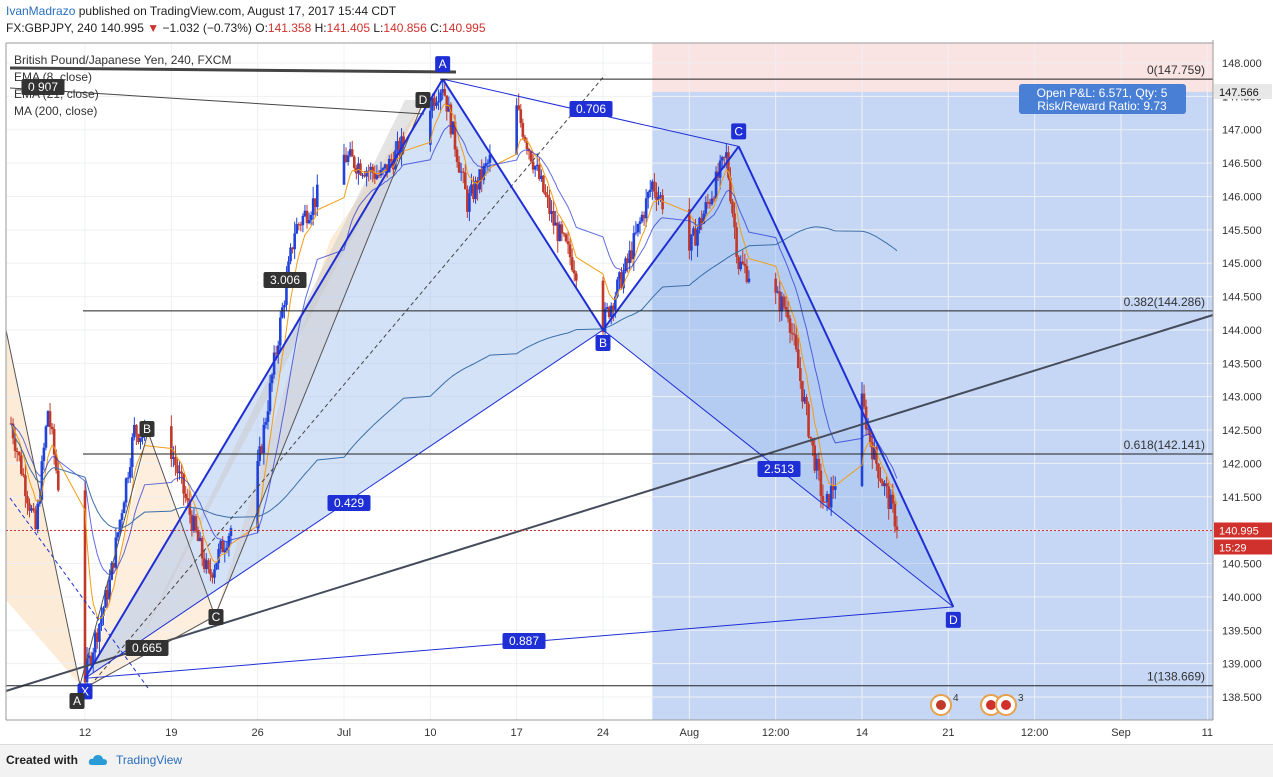  What do you see at coordinates (464, 28) in the screenshot?
I see `close-value: 140.995` at bounding box center [464, 28].